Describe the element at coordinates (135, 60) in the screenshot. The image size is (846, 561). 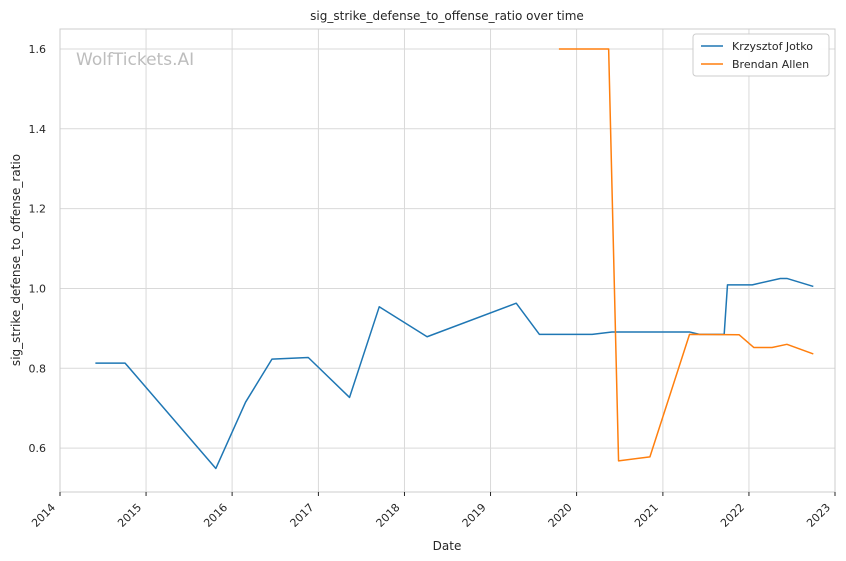
I see `watermark-text: WolfTickets.AI` at that location.